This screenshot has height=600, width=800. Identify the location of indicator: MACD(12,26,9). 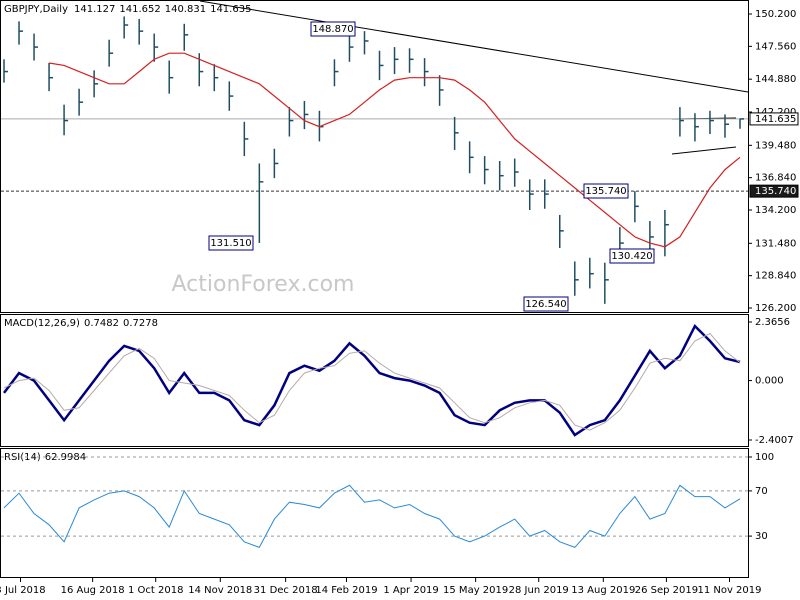
(42, 323).